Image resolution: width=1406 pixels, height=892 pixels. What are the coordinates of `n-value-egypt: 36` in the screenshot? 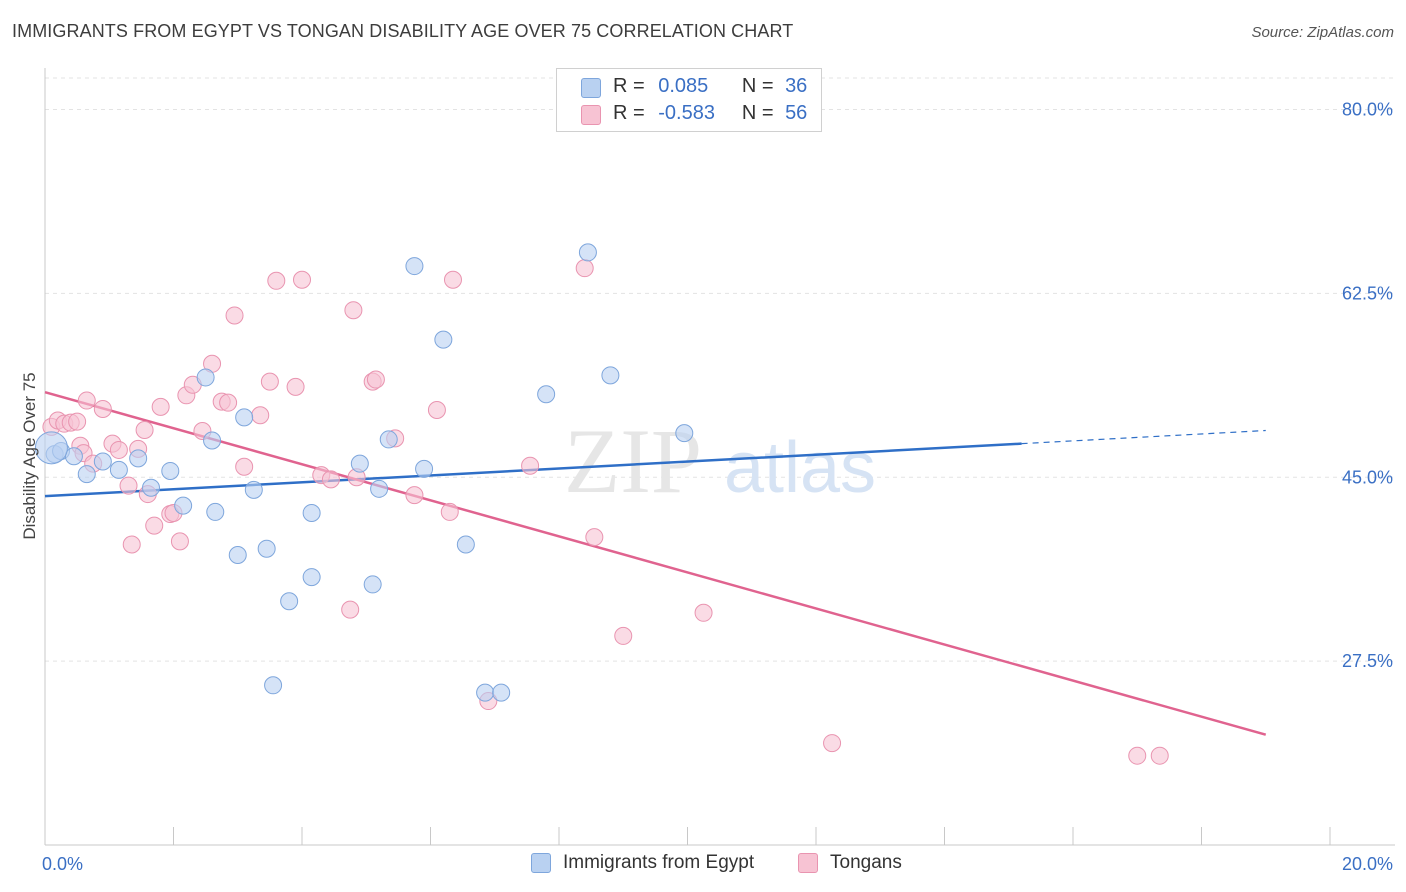 It's located at (796, 86).